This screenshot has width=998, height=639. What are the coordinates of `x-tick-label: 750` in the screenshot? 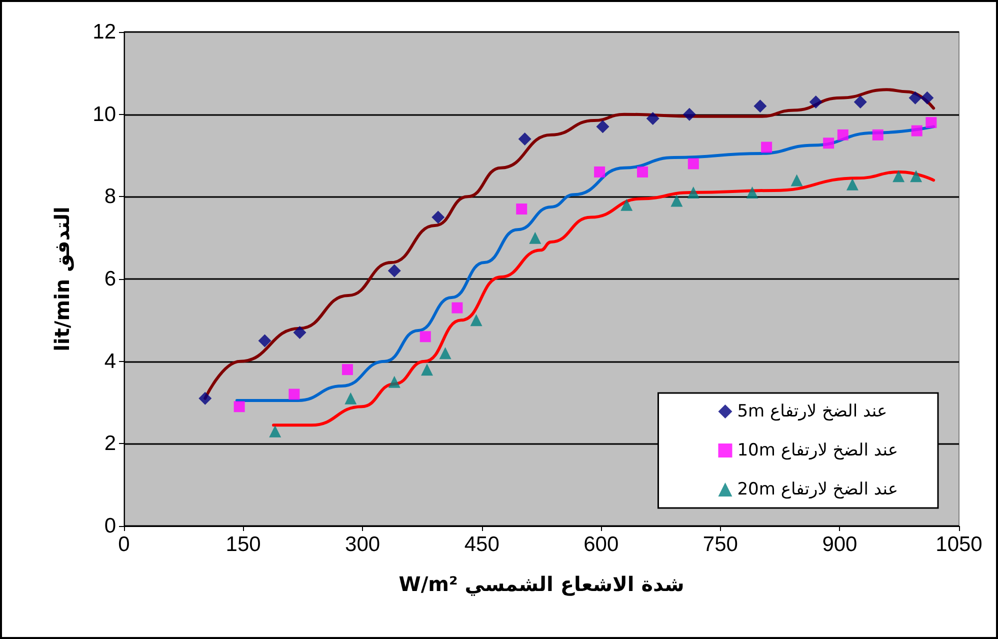 It's located at (720, 544).